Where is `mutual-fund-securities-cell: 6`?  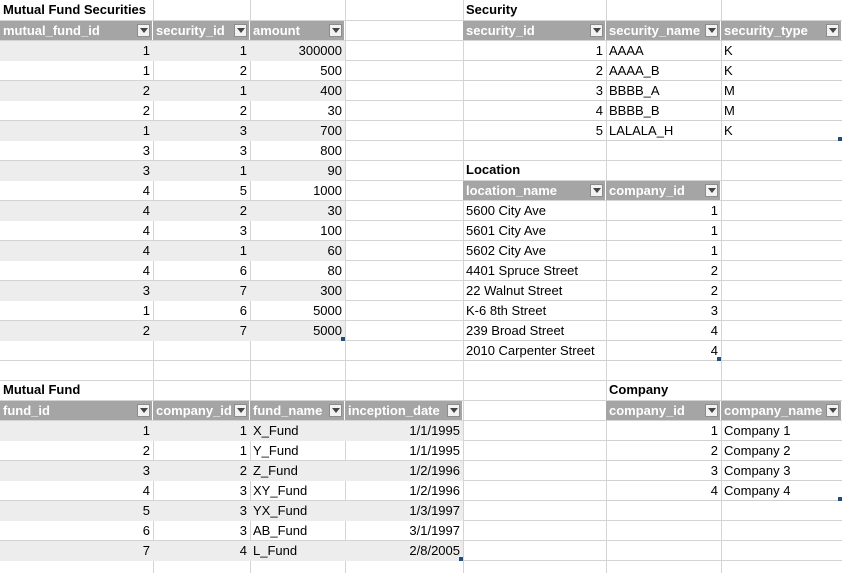
mutual-fund-securities-cell: 6 is located at coordinates (243, 270).